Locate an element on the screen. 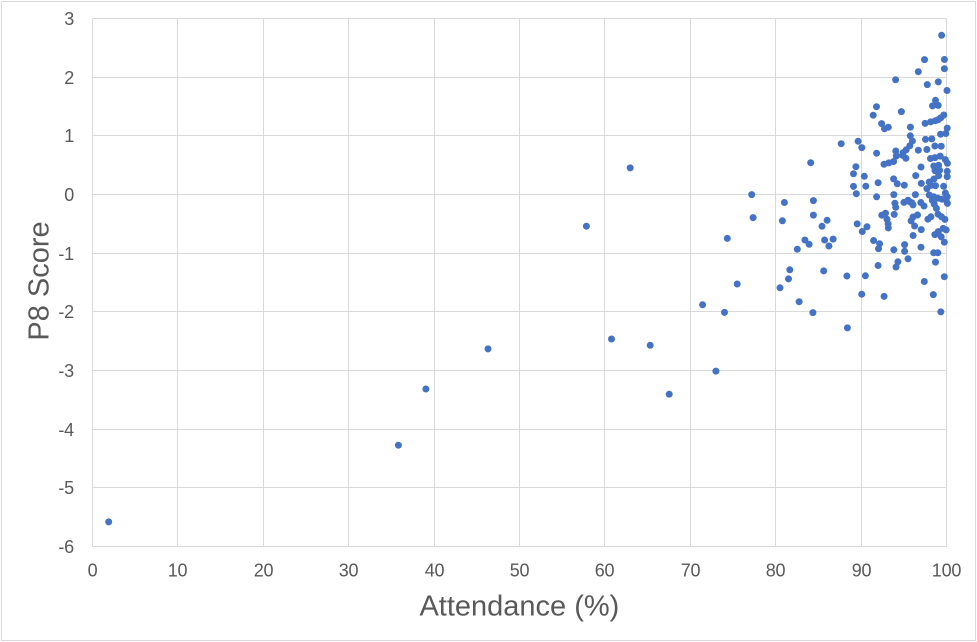 This screenshot has width=977, height=642. svg-text: -1 is located at coordinates (66, 254).